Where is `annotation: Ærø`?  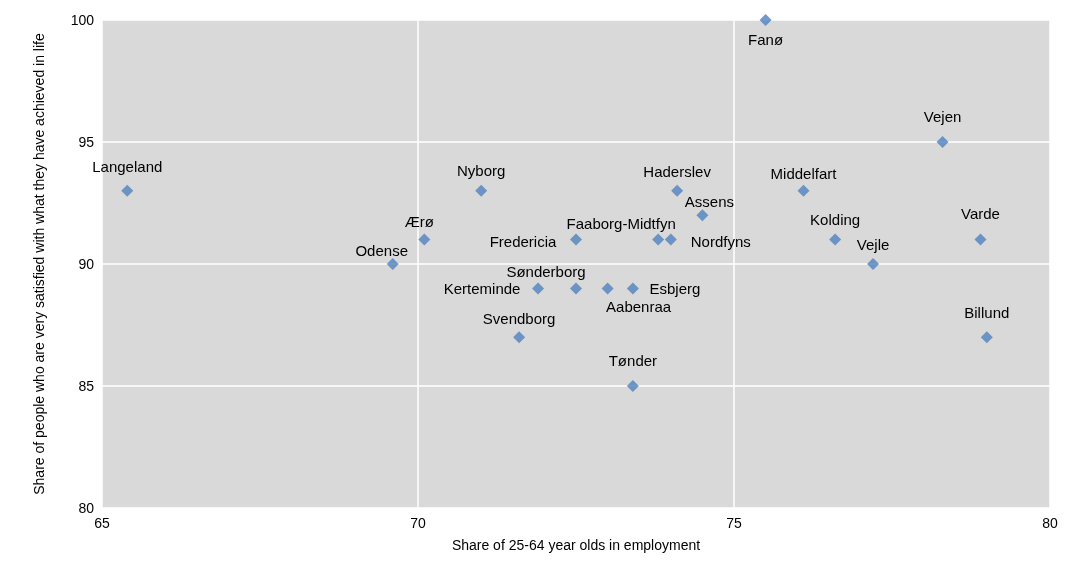
annotation: Ærø is located at coordinates (419, 222).